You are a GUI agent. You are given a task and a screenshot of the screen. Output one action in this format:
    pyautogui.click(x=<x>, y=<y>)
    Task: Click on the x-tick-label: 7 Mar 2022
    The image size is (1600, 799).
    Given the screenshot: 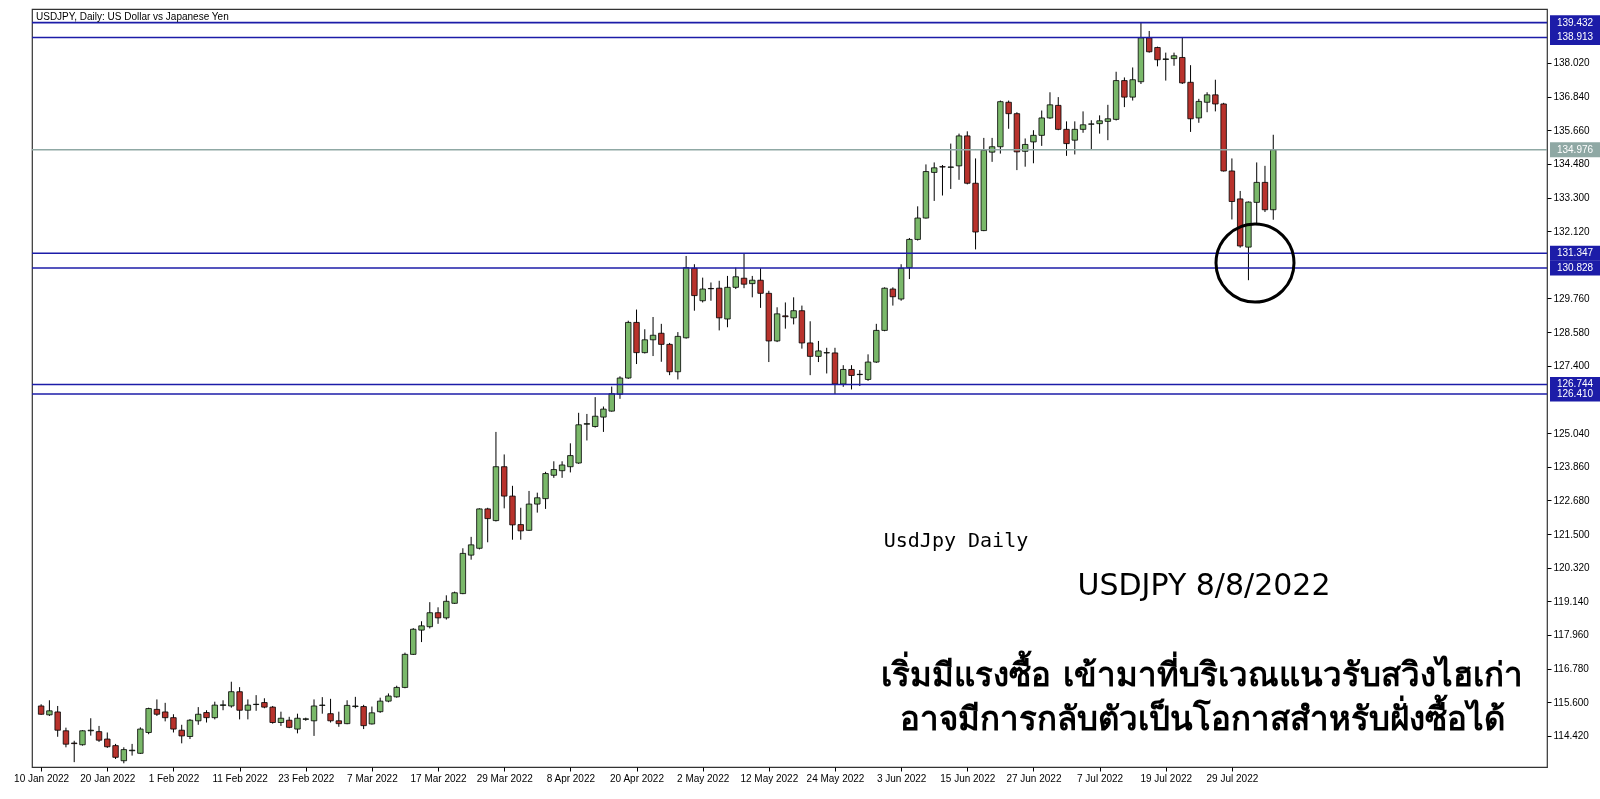 What is the action you would take?
    pyautogui.click(x=373, y=778)
    